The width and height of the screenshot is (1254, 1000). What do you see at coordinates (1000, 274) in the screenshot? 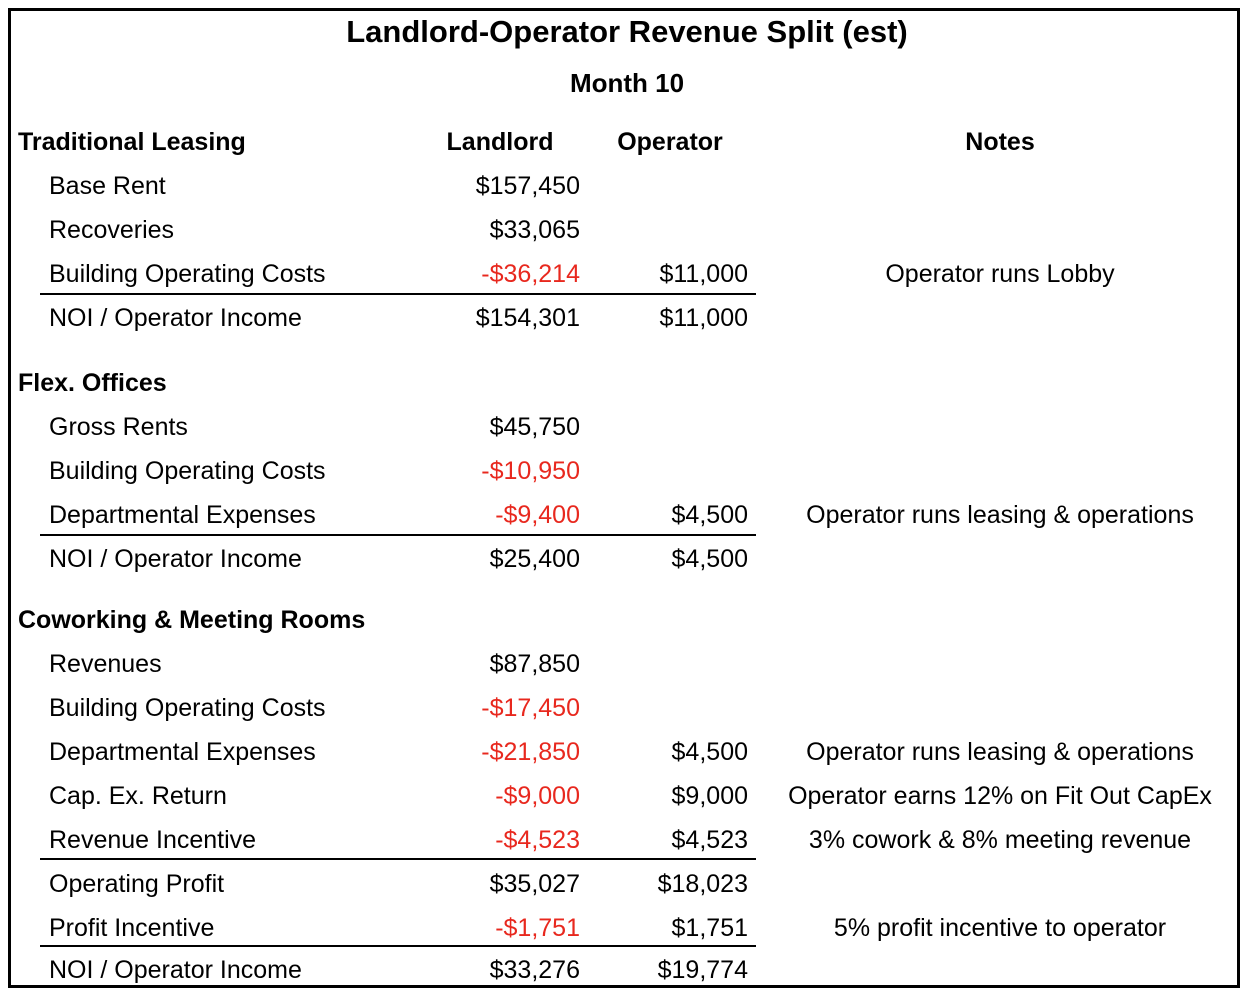
I see `row-note: Operator runs Lobby` at bounding box center [1000, 274].